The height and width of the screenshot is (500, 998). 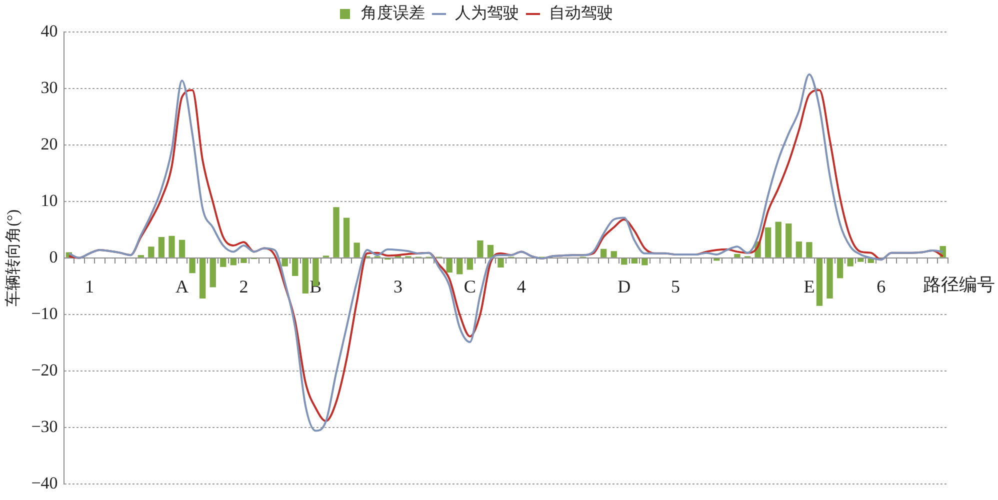 I want to click on legend-label: 自动驾驶, so click(x=581, y=13).